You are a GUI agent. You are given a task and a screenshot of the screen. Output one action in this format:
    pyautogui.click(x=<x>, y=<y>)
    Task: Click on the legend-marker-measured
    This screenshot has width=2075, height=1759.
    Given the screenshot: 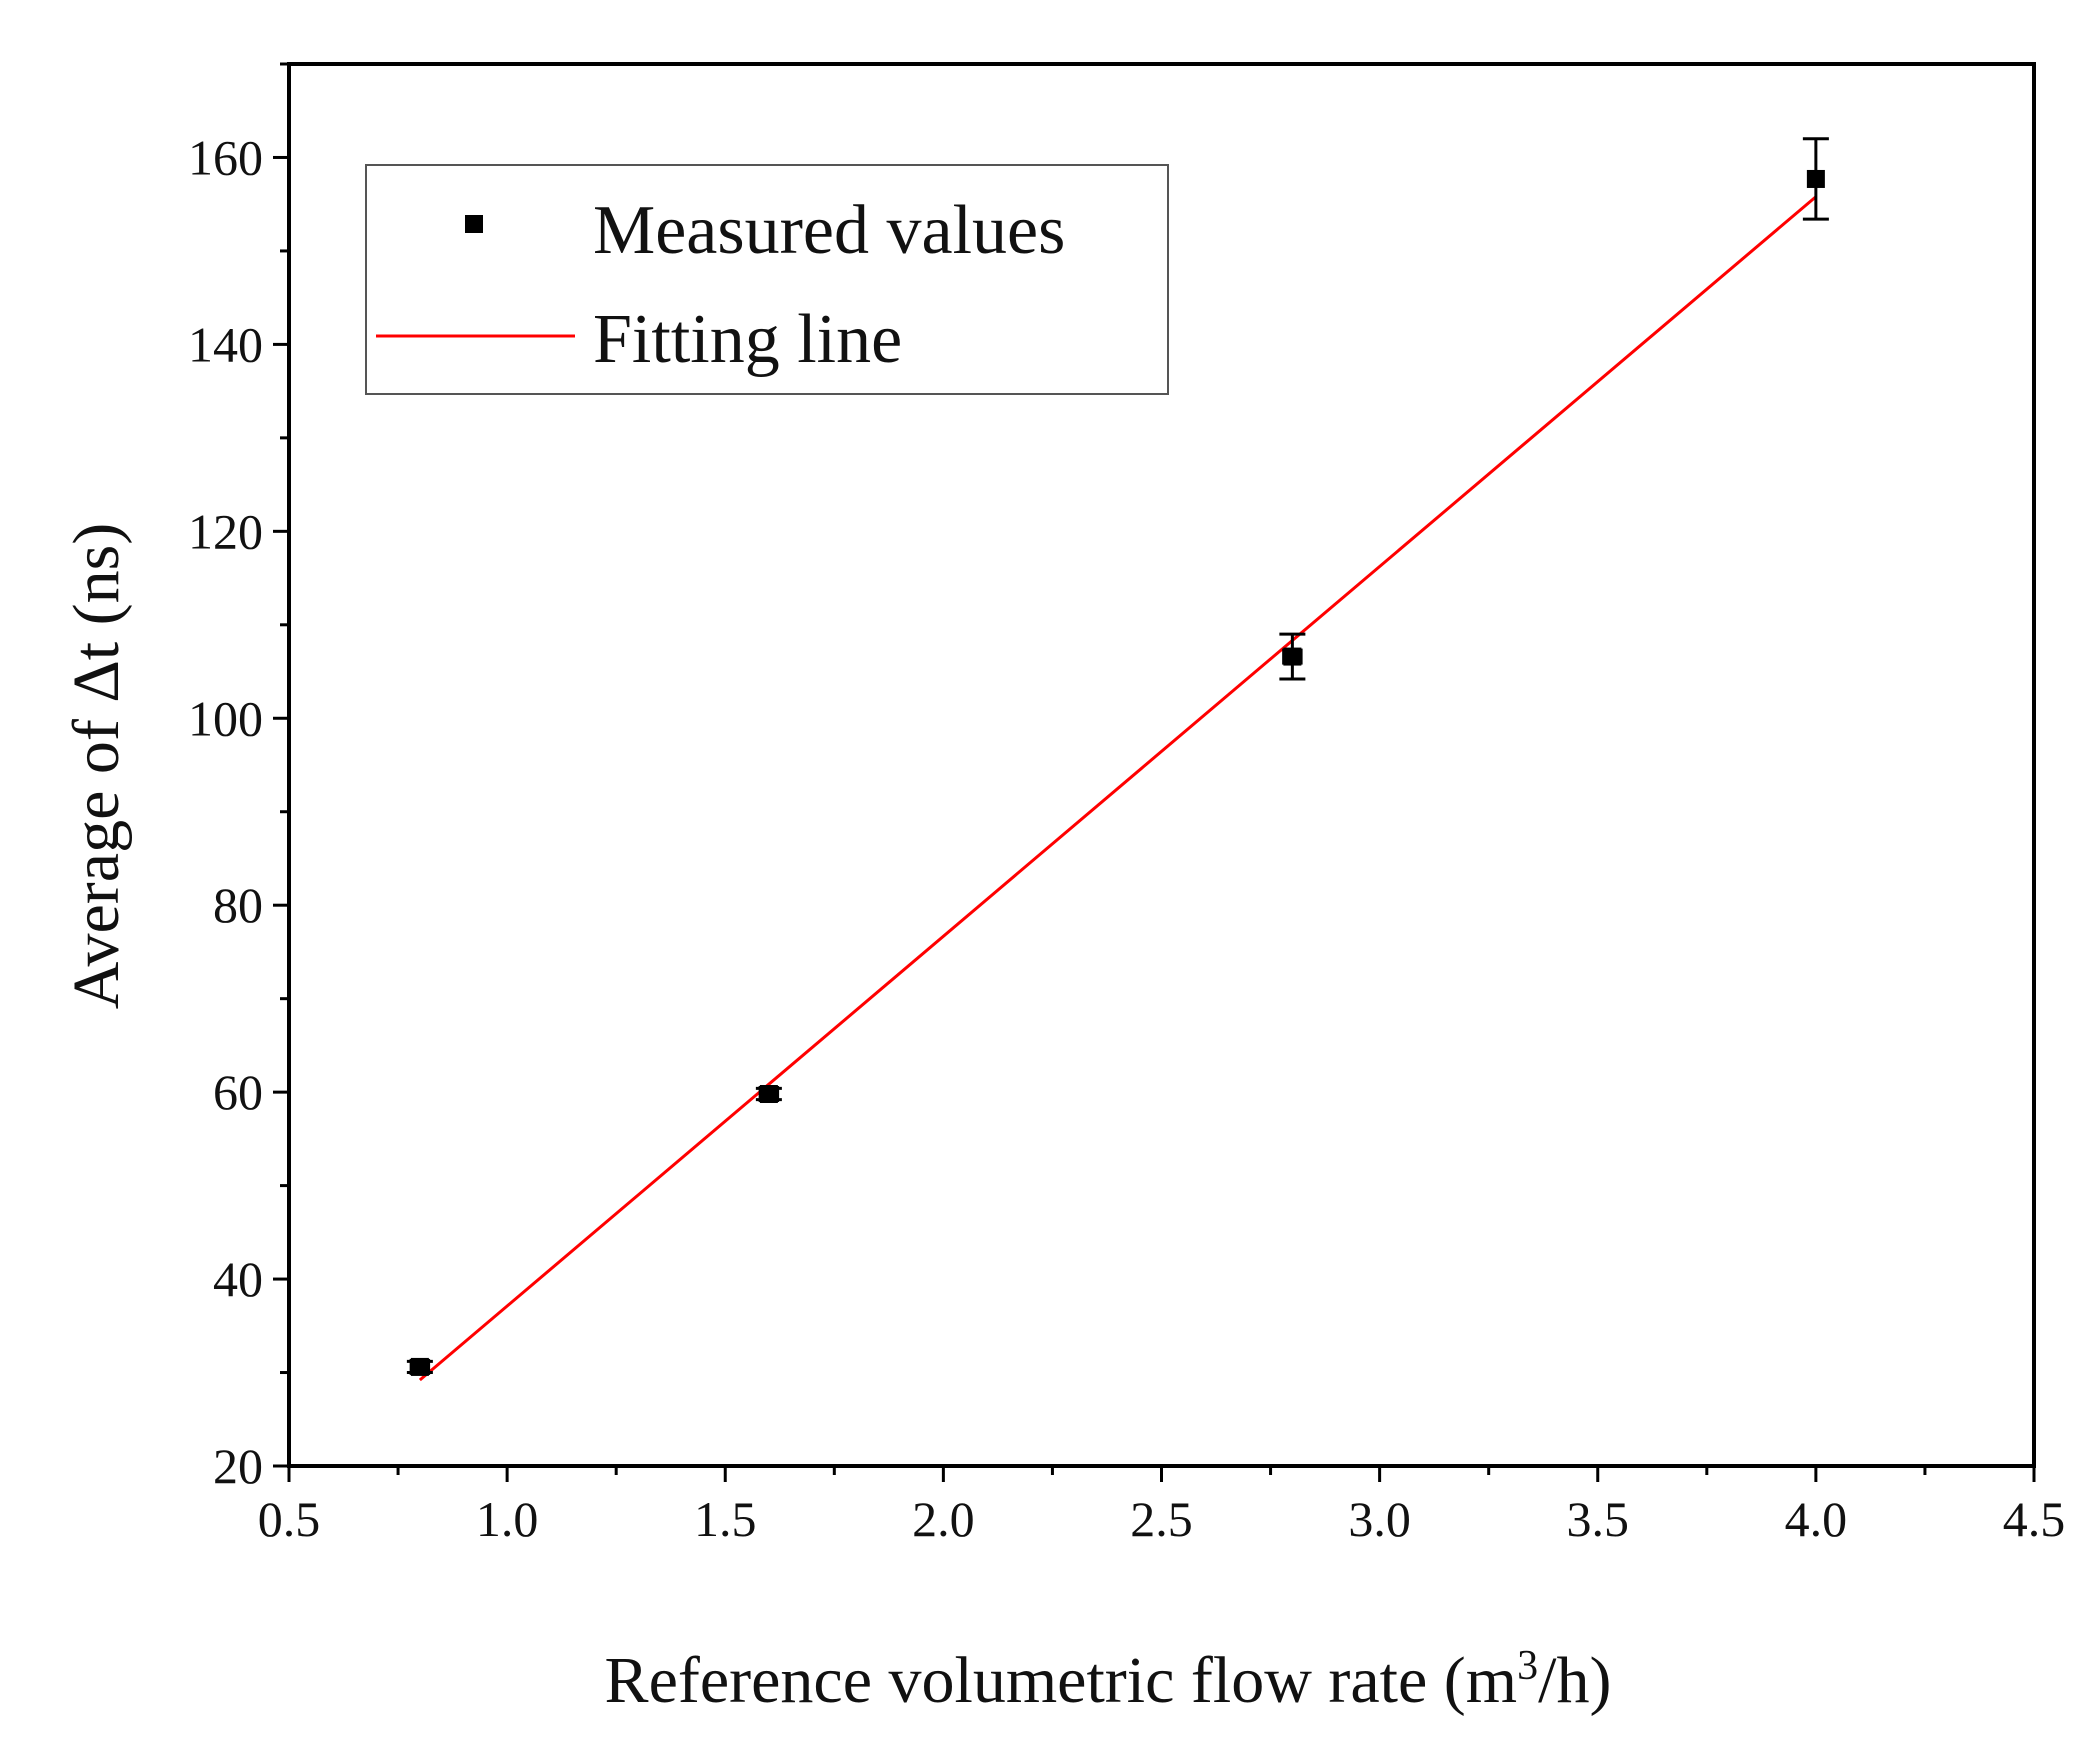 What is the action you would take?
    pyautogui.click(x=474, y=224)
    